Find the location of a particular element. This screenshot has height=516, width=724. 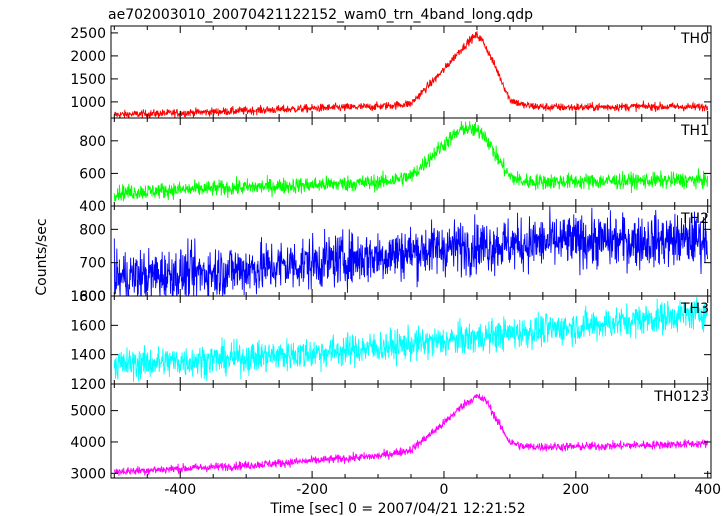

y-tick-label: 1200 is located at coordinates (88, 385).